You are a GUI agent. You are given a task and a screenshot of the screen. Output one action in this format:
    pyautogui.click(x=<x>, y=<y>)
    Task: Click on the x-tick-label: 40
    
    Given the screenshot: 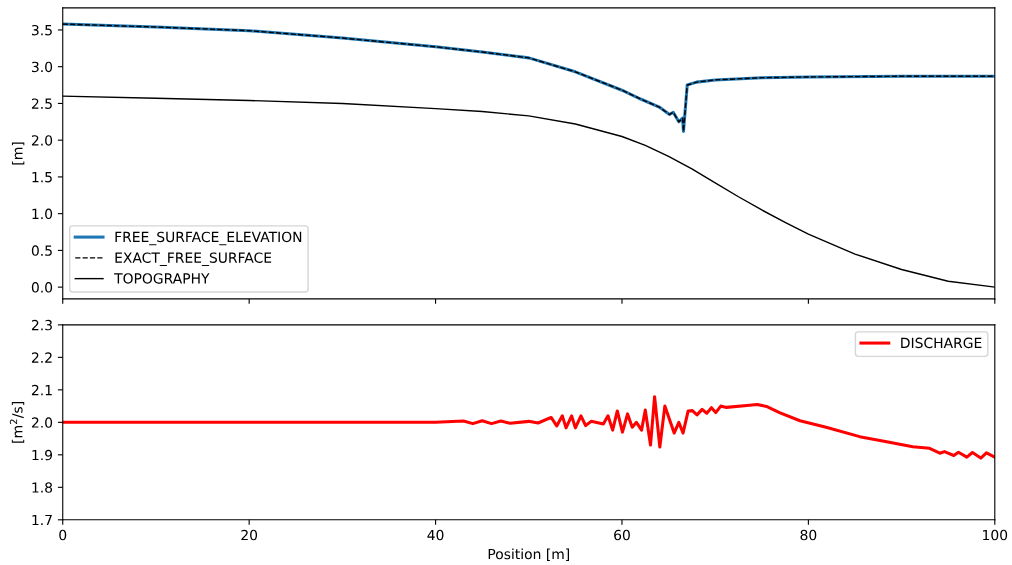 What is the action you would take?
    pyautogui.click(x=435, y=535)
    